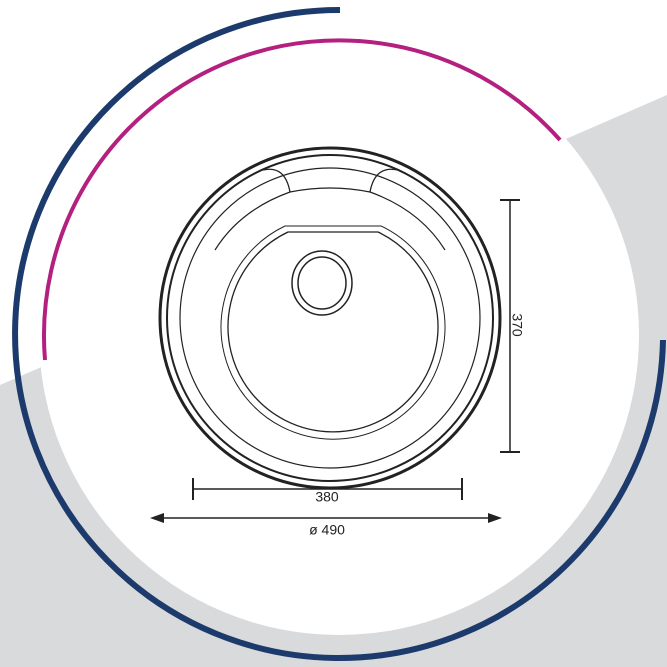 This screenshot has width=667, height=667. What do you see at coordinates (517, 325) in the screenshot?
I see `height-label: 370` at bounding box center [517, 325].